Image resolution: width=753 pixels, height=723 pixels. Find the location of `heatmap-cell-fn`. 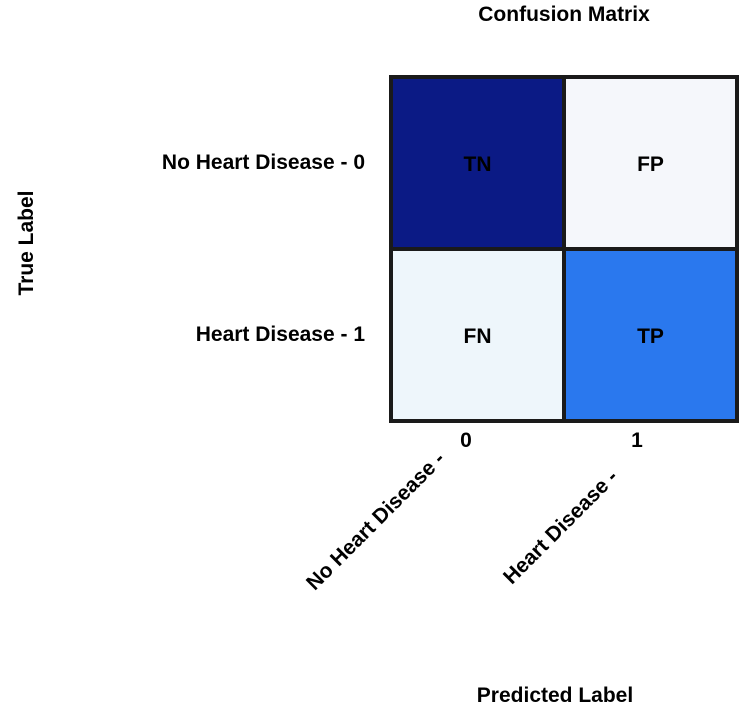

heatmap-cell-fn is located at coordinates (477, 335).